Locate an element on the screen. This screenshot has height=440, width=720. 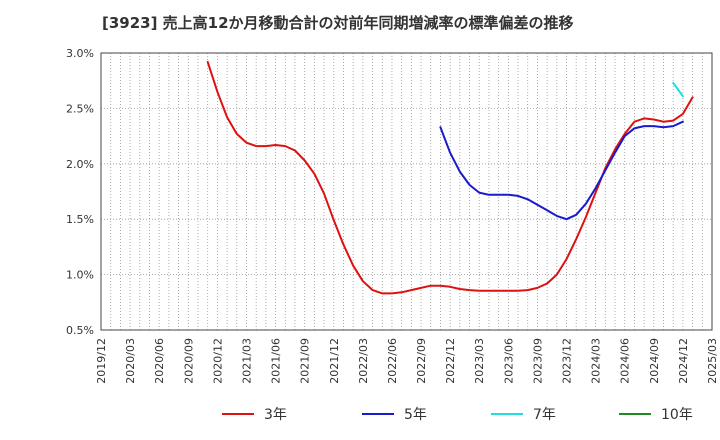
series-line-7年 is located at coordinates (678, 89).